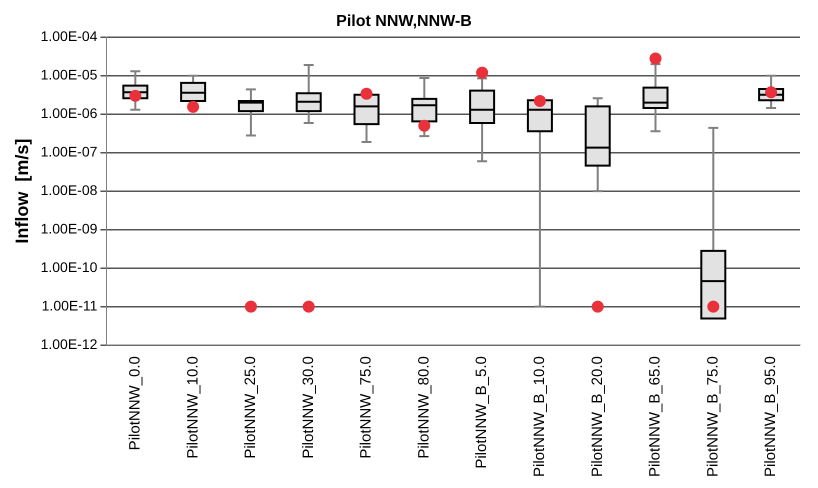 Image resolution: width=818 pixels, height=488 pixels. I want to click on y-tick-label: 1.00E-05, so click(69, 74).